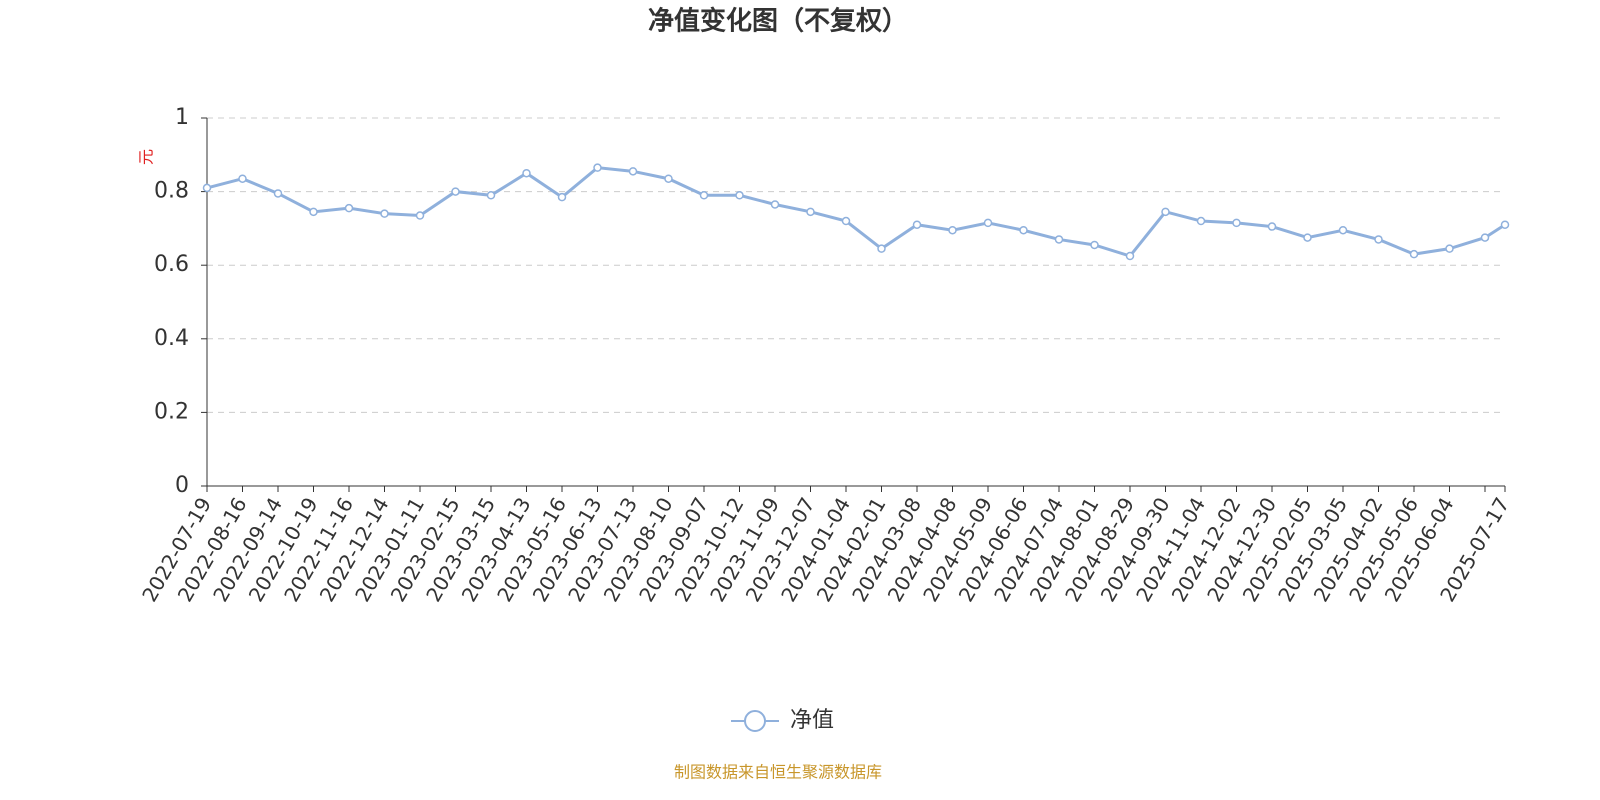  Describe the element at coordinates (812, 720) in the screenshot. I see `legend-label: 净值` at that location.